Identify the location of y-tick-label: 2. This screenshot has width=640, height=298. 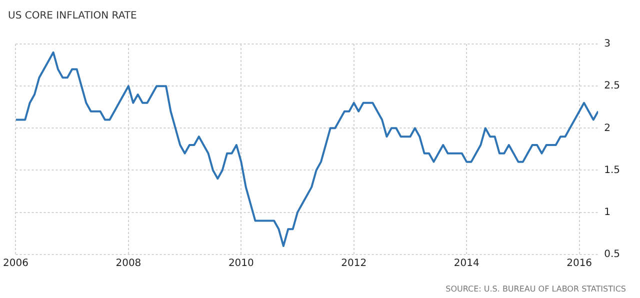
(607, 128).